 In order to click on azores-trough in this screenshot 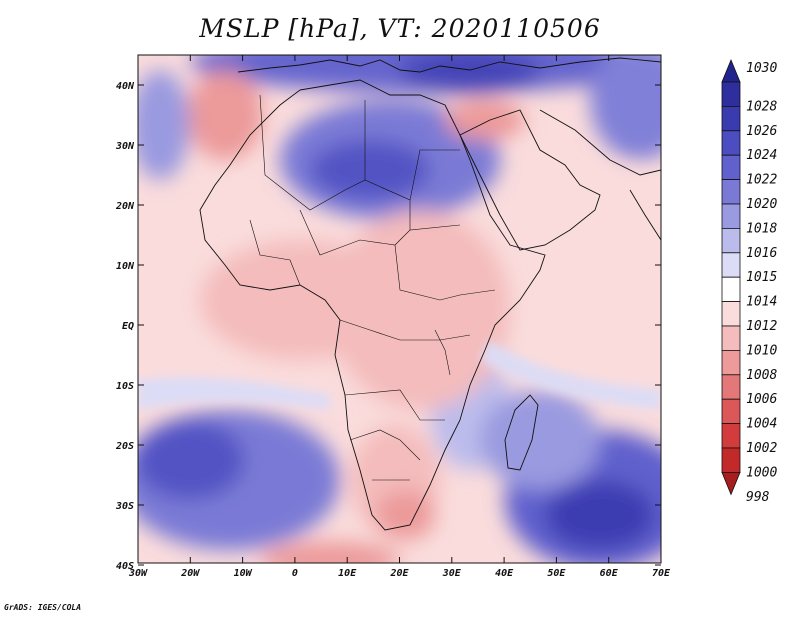, I will do `click(225, 115)`.